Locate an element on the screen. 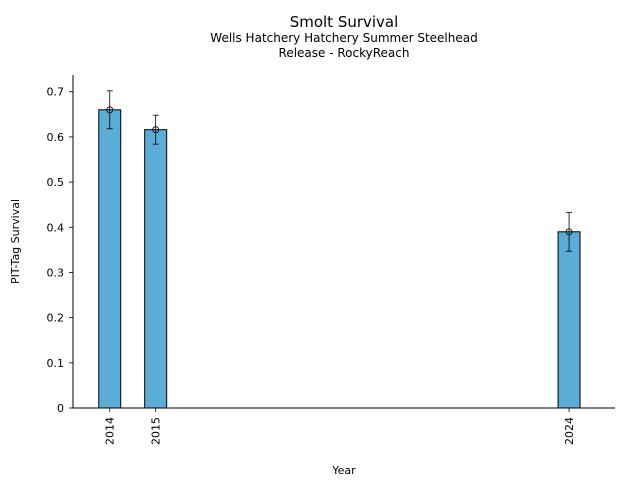 This screenshot has width=640, height=480. y-tick-label: 0 is located at coordinates (60, 408).